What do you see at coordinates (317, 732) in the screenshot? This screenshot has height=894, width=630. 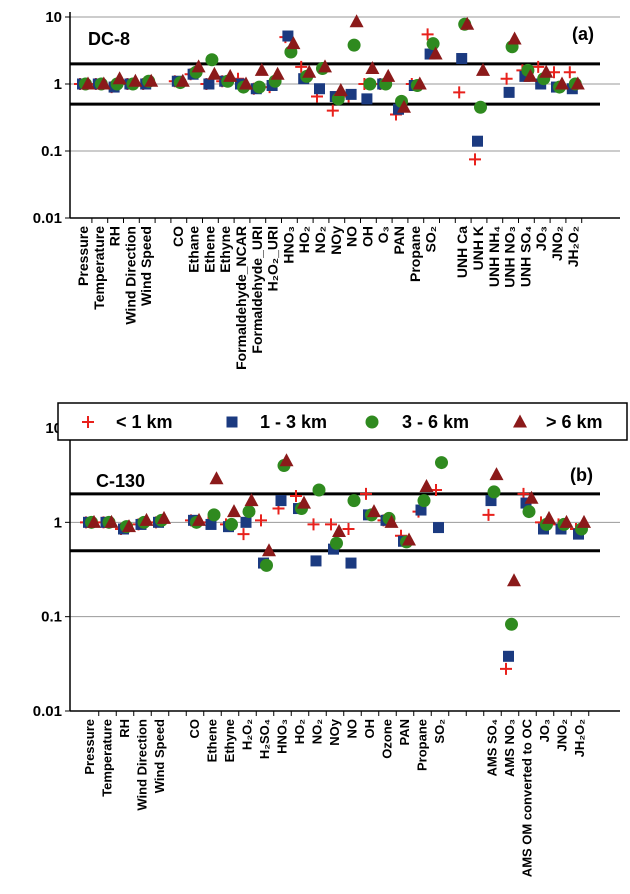 I see `x-tick-label: NO₂` at bounding box center [317, 732].